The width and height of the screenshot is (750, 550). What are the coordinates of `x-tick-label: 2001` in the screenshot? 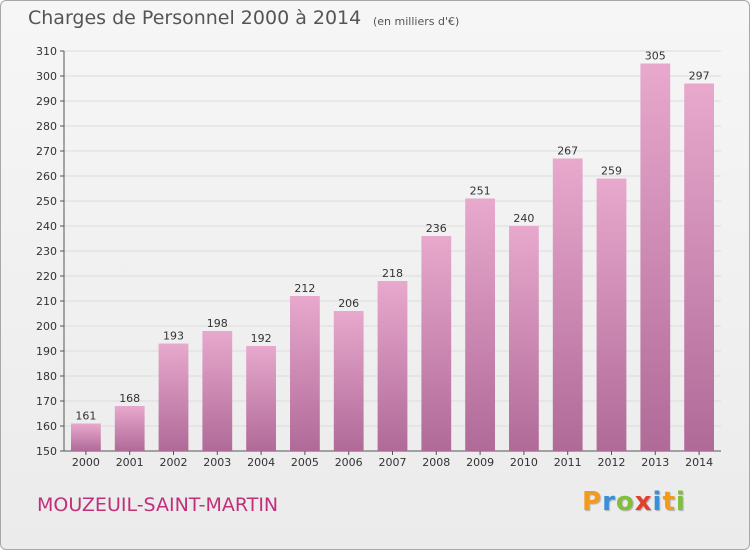 It's located at (130, 462).